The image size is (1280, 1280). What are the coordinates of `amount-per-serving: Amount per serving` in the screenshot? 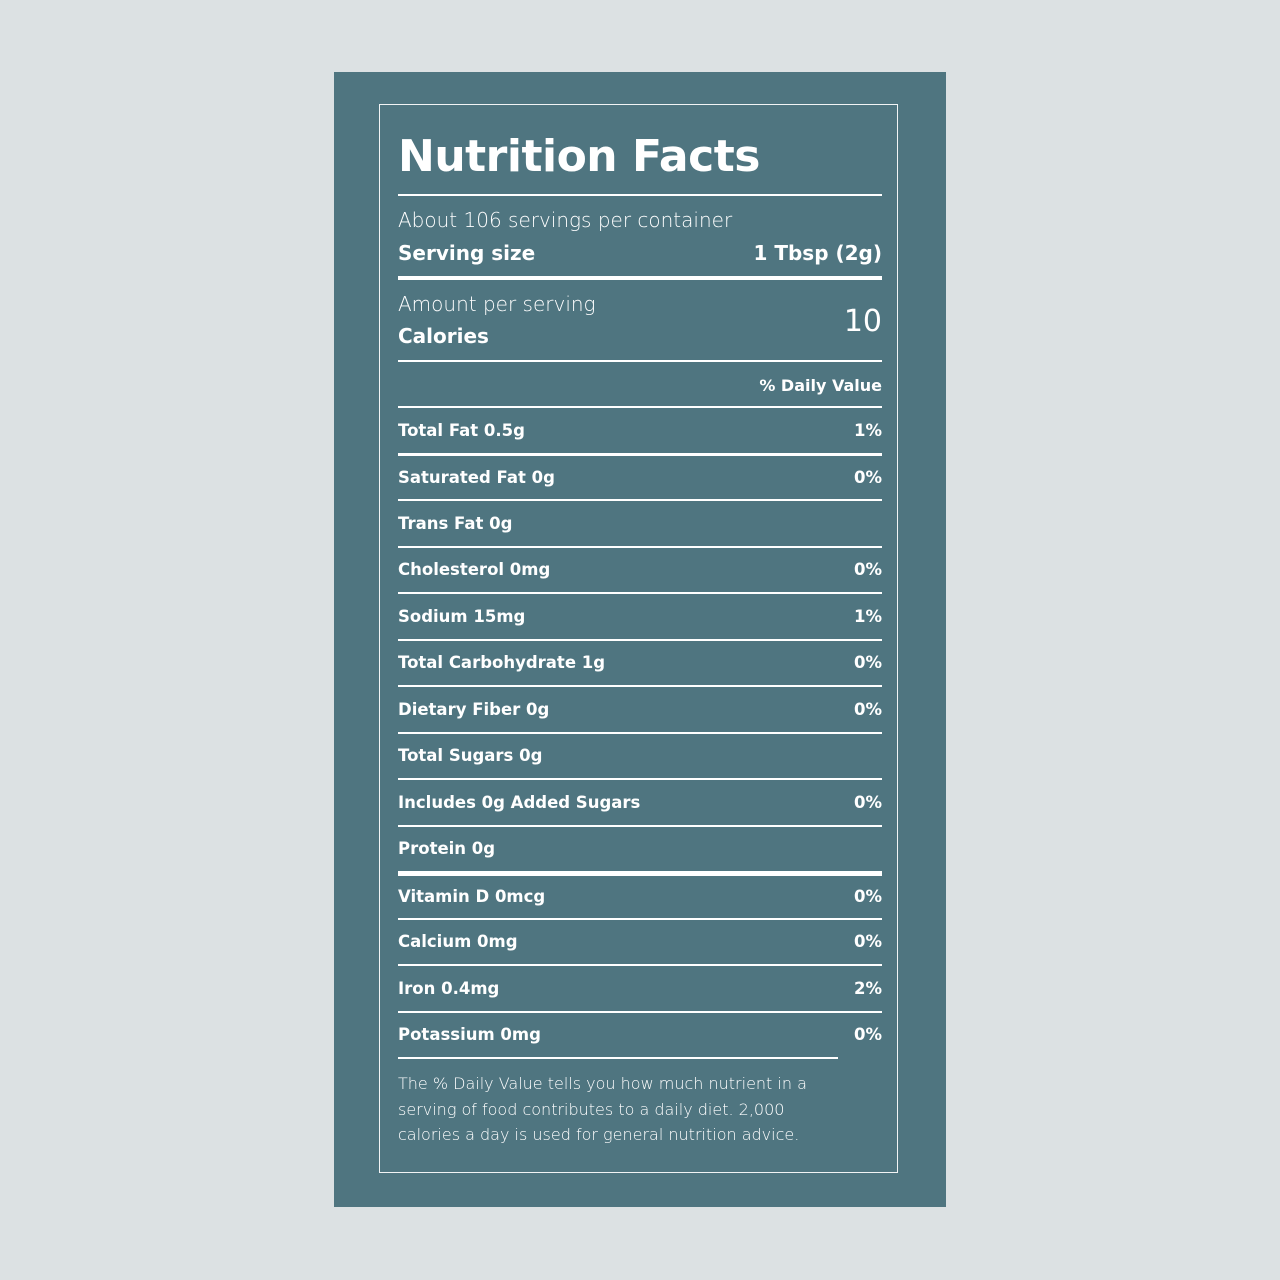 It's located at (497, 304).